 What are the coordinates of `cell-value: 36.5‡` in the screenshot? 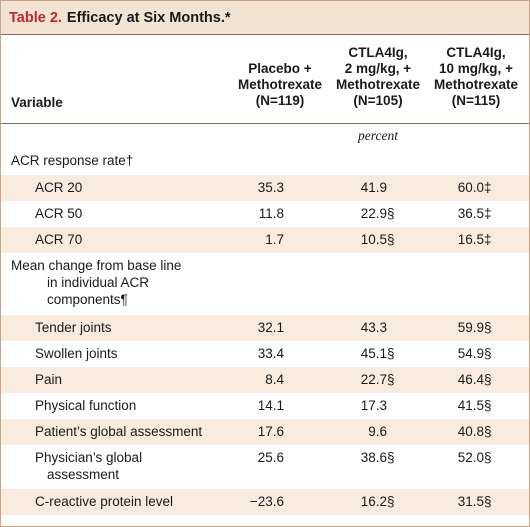 It's located at (474, 213).